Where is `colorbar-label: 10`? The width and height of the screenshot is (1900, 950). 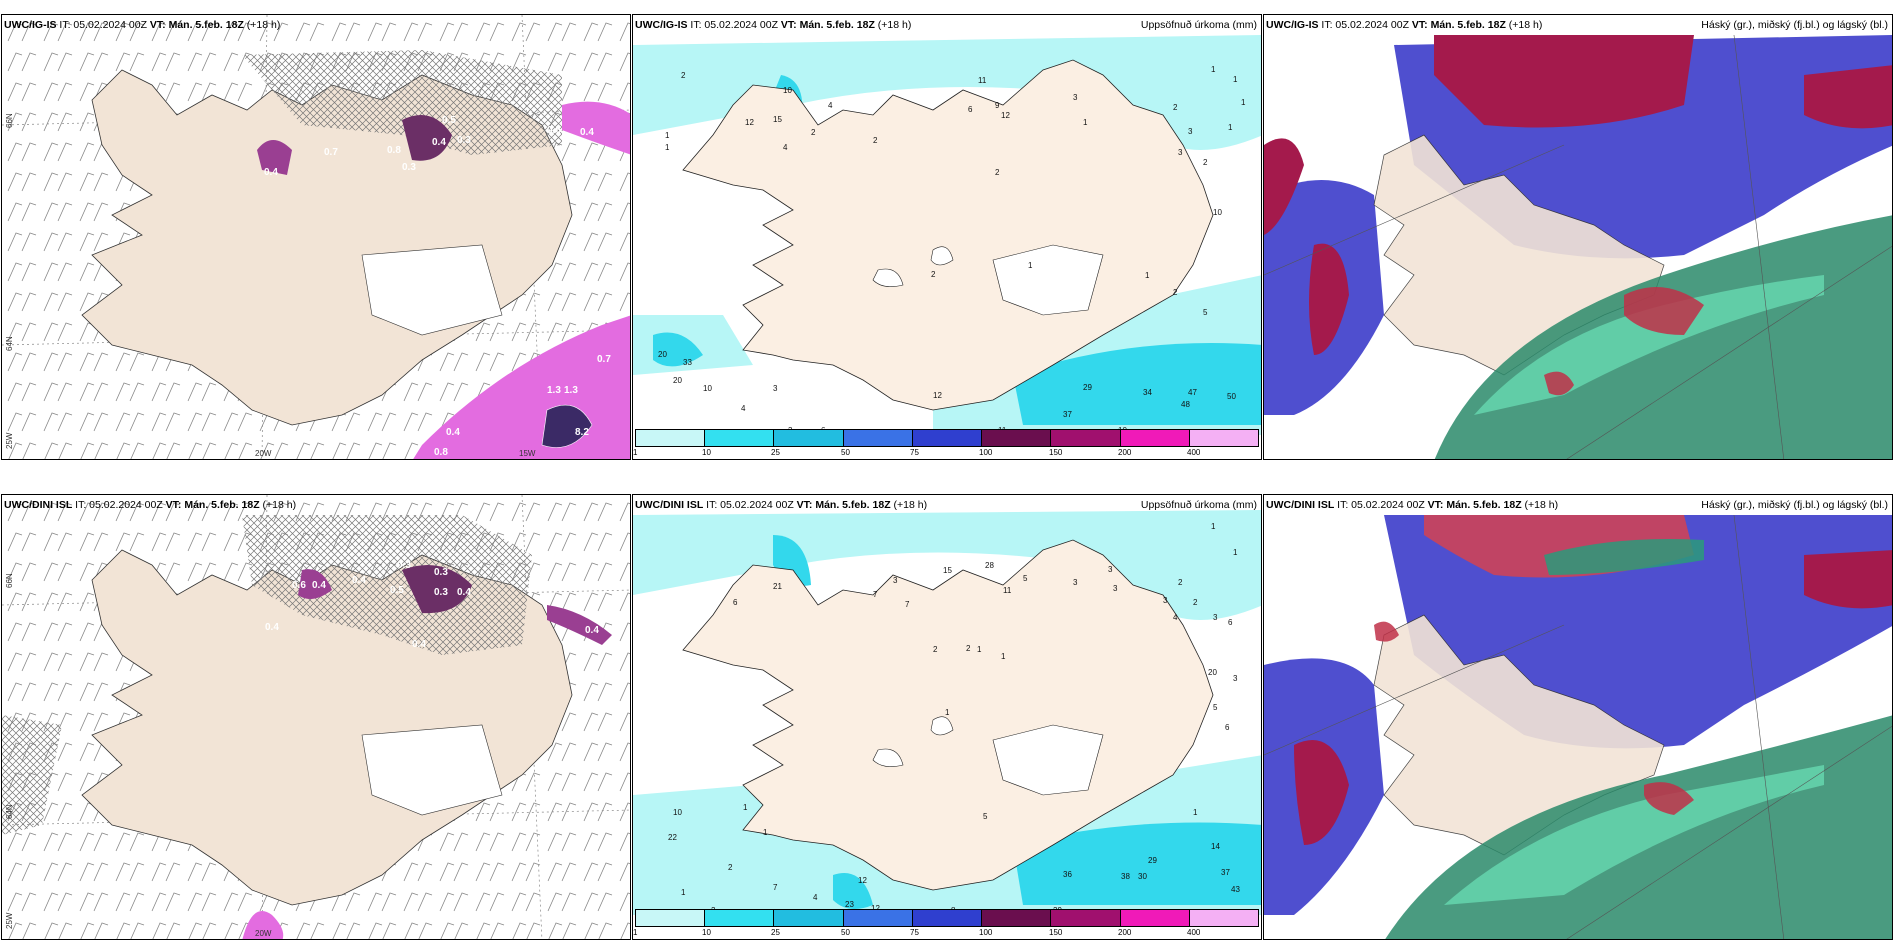 colorbar-label: 10 is located at coordinates (706, 932).